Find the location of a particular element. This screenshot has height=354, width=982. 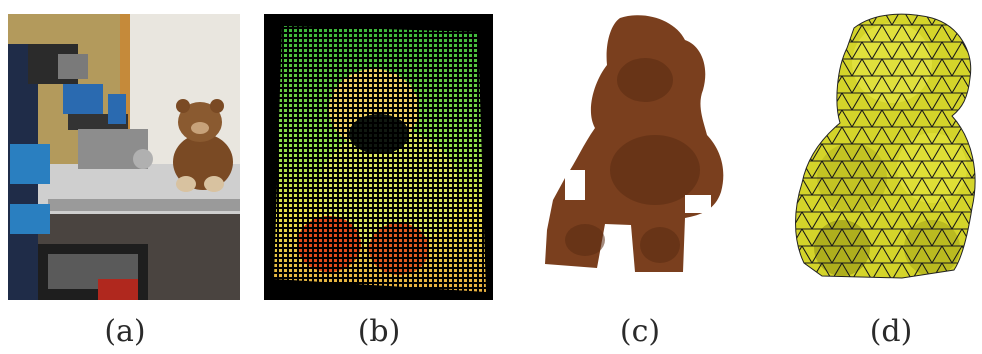

caption-b: (b) is located at coordinates (379, 331).